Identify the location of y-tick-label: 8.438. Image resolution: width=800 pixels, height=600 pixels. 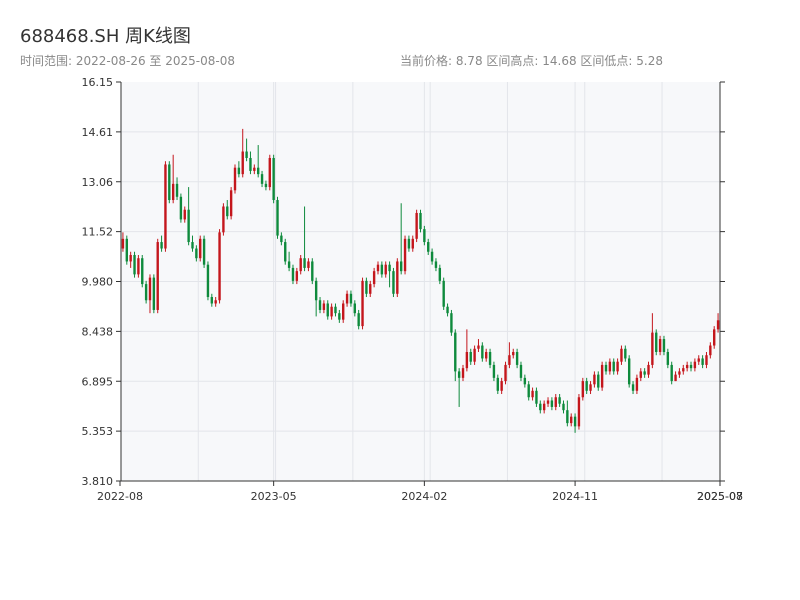
(98, 331).